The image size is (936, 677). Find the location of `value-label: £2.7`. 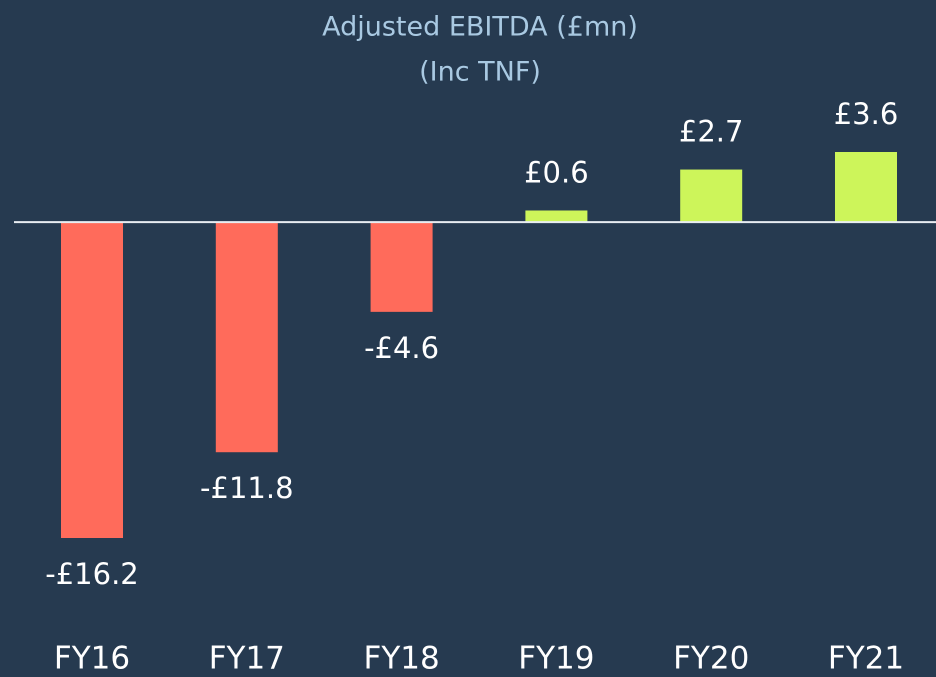

value-label: £2.7 is located at coordinates (711, 132).